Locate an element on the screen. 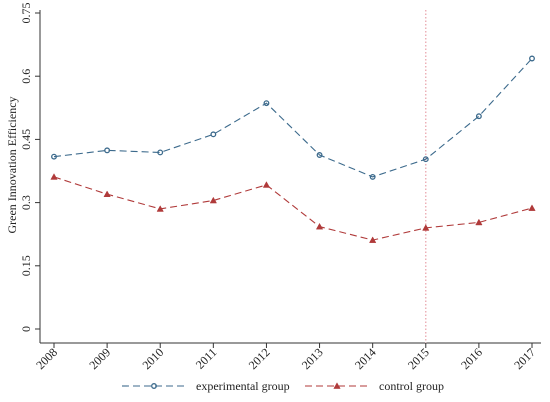 This screenshot has width=550, height=402. legend: experimental group control group is located at coordinates (283, 386).